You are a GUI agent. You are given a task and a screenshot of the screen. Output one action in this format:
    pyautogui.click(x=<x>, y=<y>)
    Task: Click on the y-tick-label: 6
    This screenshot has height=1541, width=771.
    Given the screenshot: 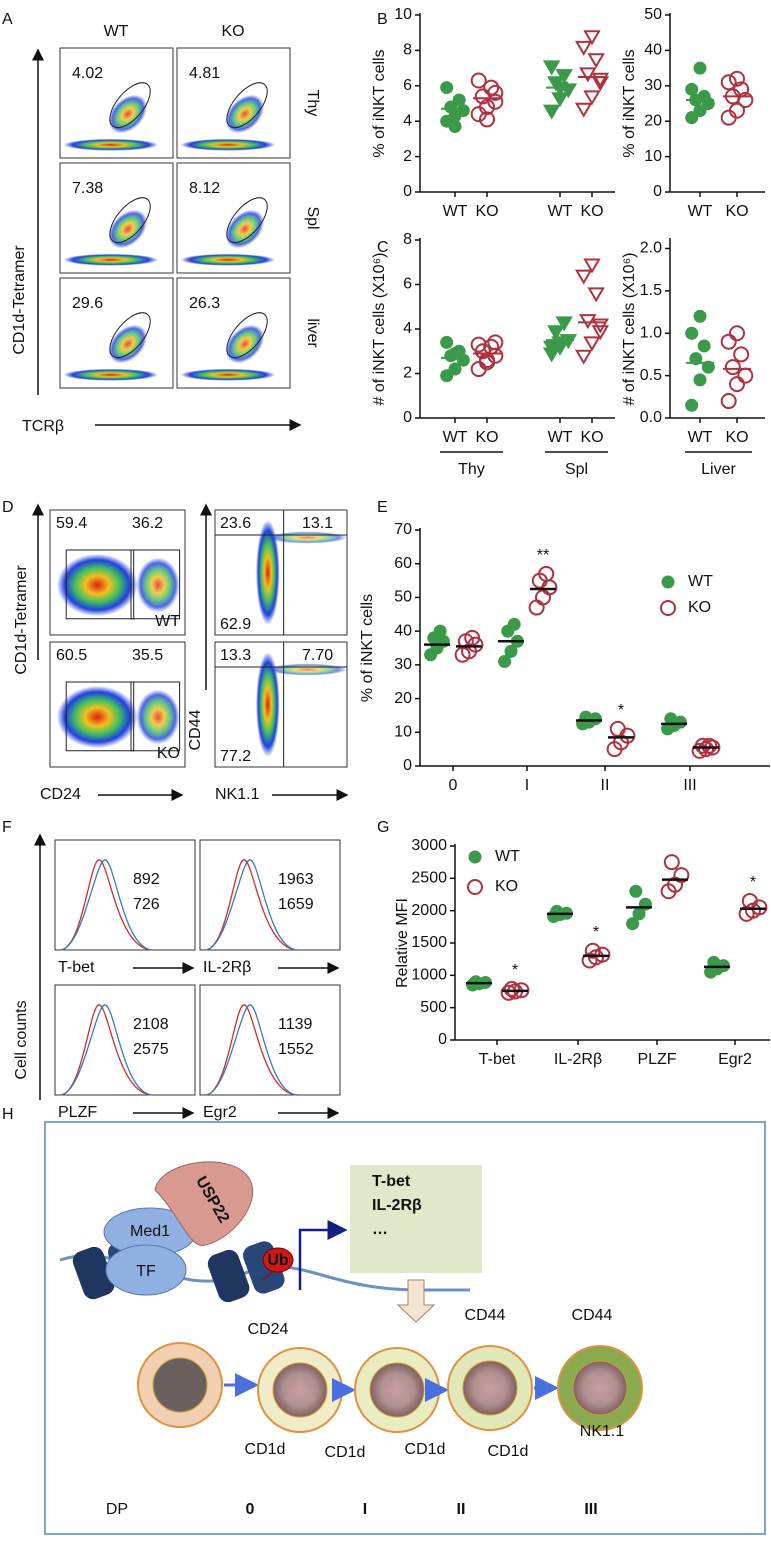 What is the action you would take?
    pyautogui.click(x=407, y=85)
    